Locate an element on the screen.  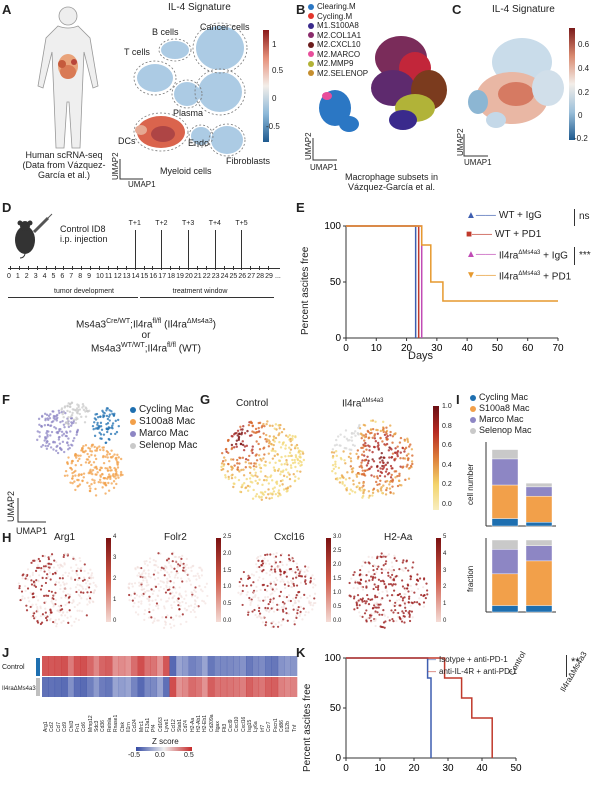
cell-point-cycling is located at coordinates (115, 434).